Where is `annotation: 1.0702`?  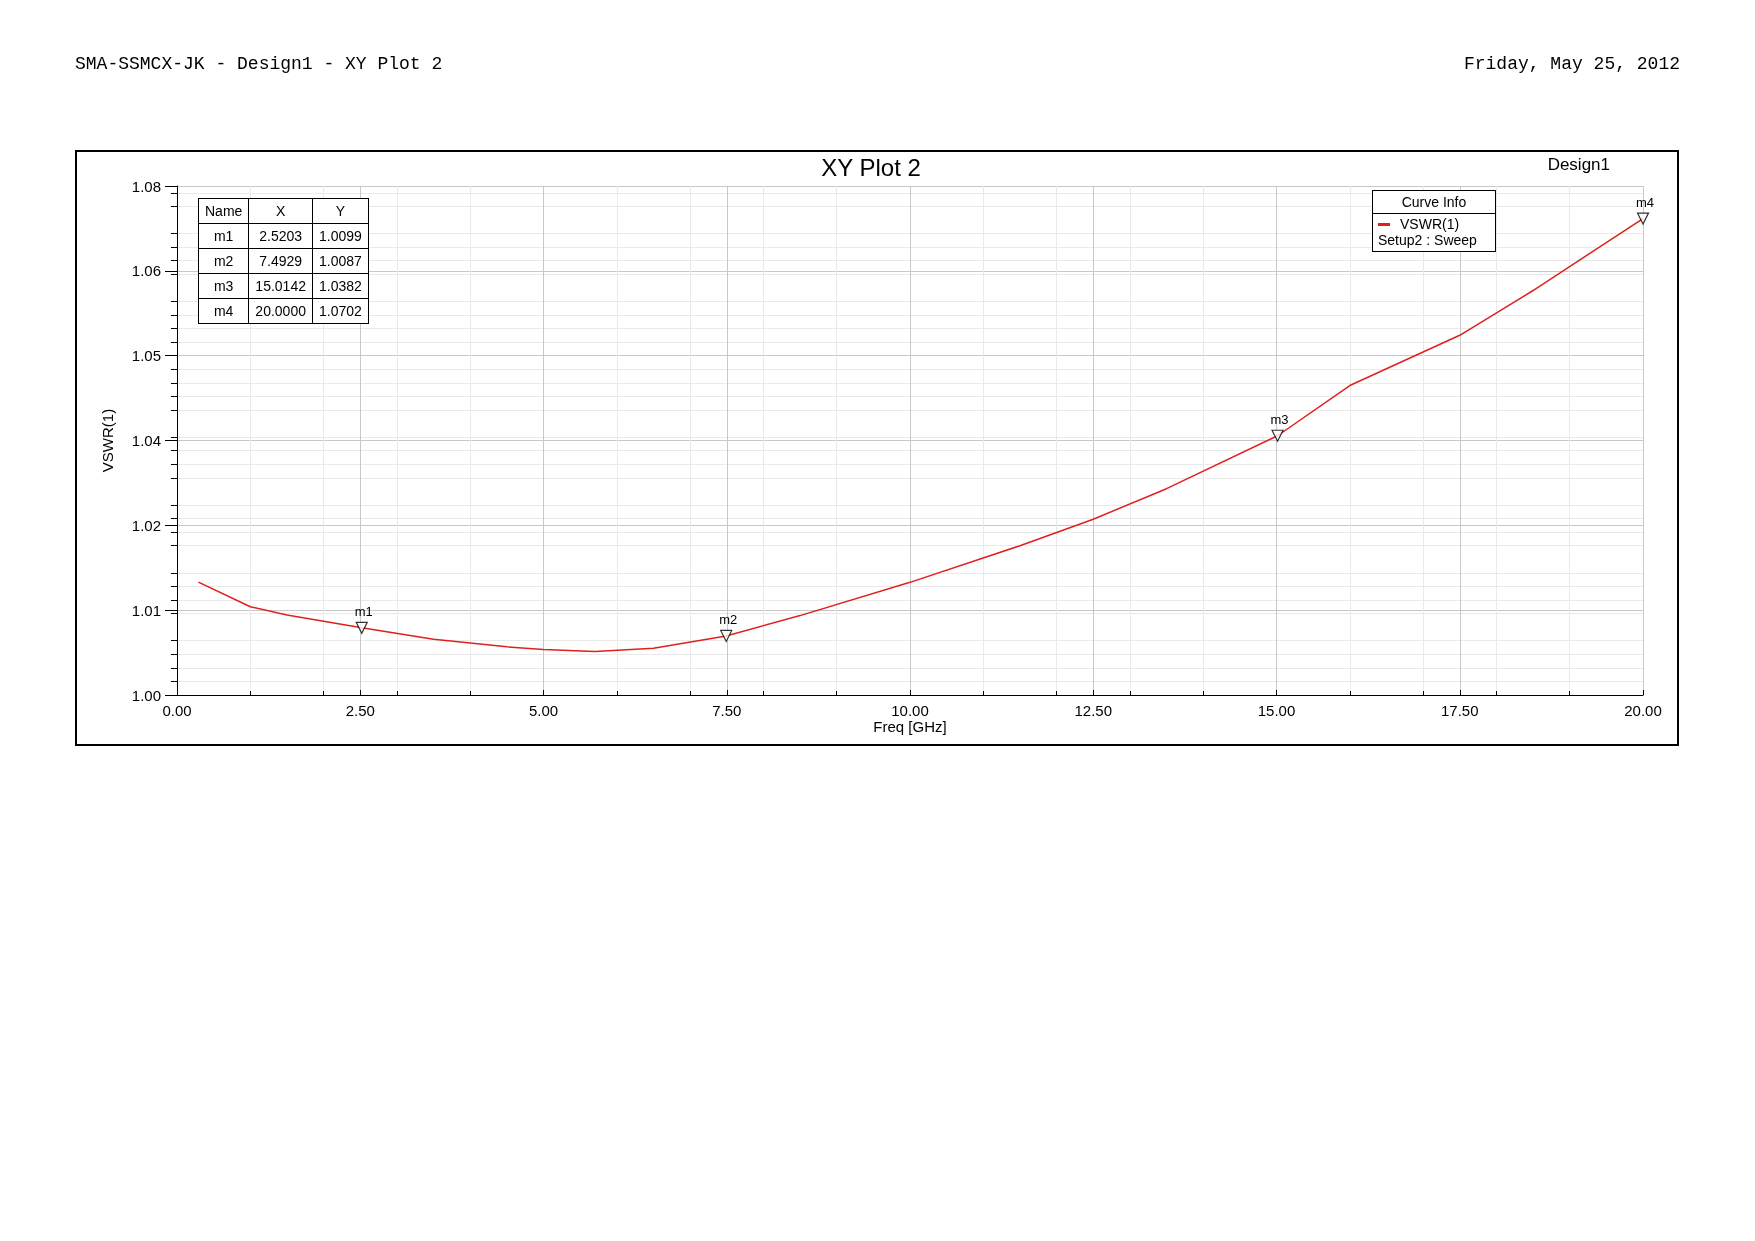
annotation: 1.0702 is located at coordinates (340, 311).